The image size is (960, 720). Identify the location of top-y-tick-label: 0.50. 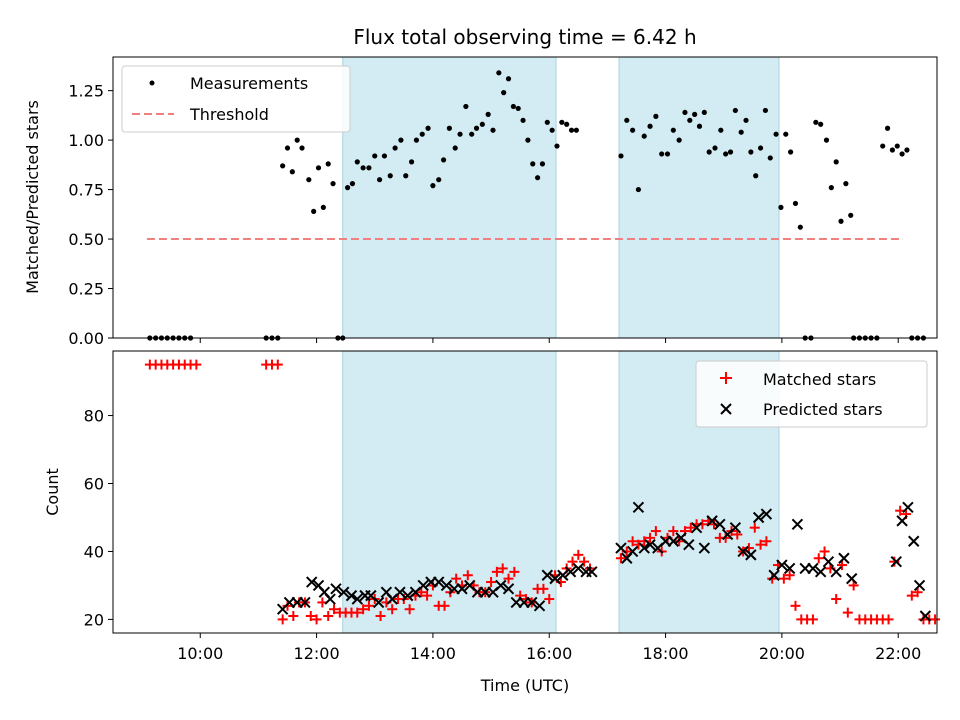
(86, 239).